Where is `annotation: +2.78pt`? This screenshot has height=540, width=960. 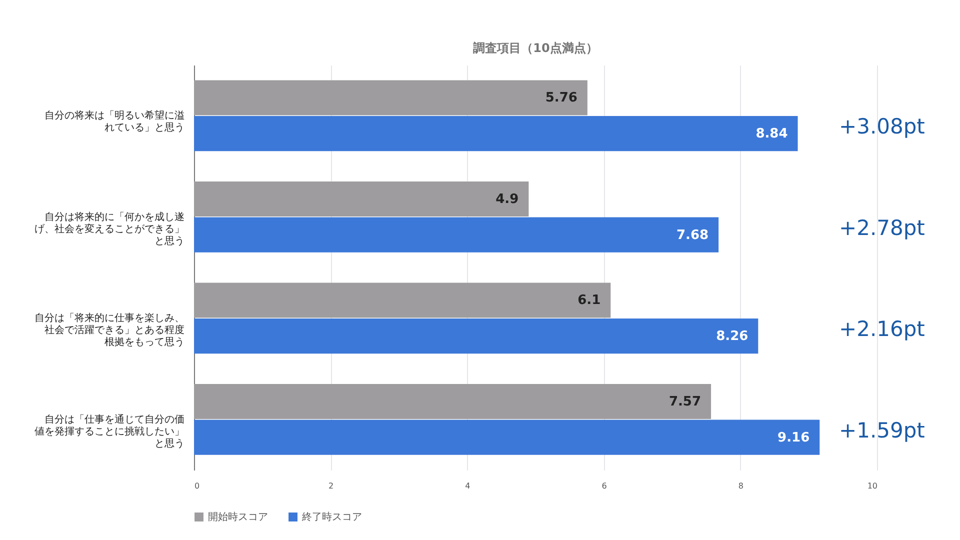
annotation: +2.78pt is located at coordinates (882, 228).